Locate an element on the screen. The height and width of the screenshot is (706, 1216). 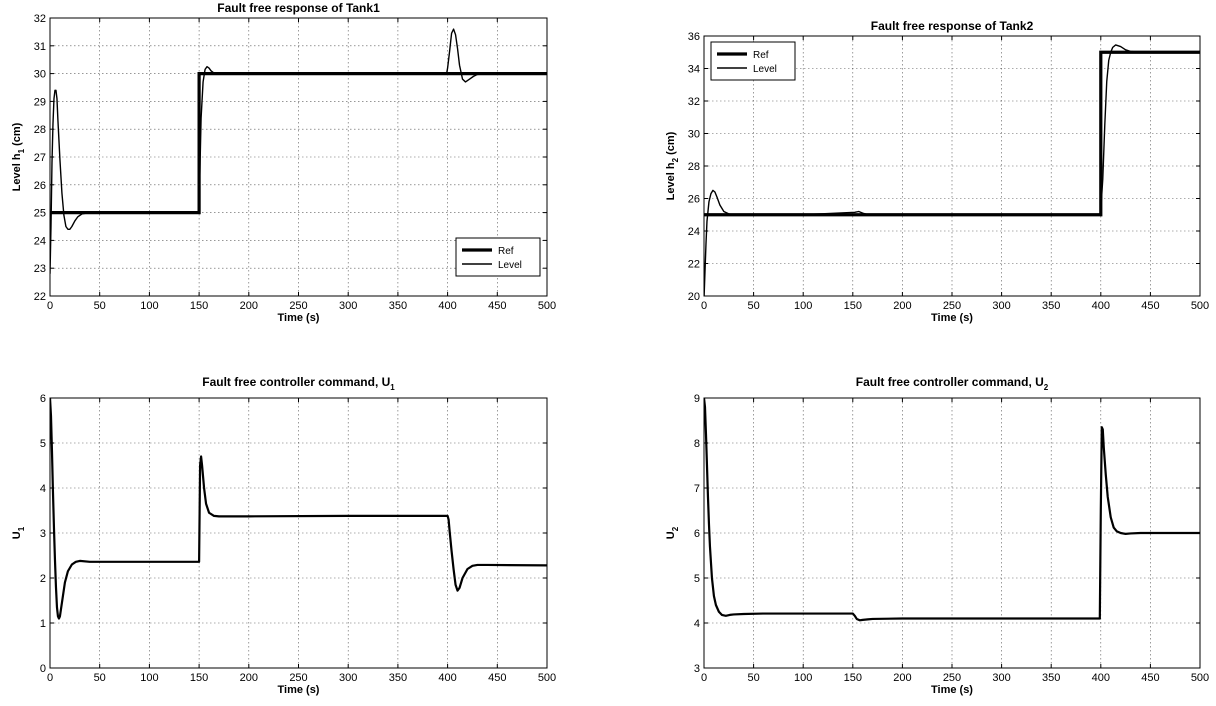
y-tick-label: 0 is located at coordinates (43, 669).